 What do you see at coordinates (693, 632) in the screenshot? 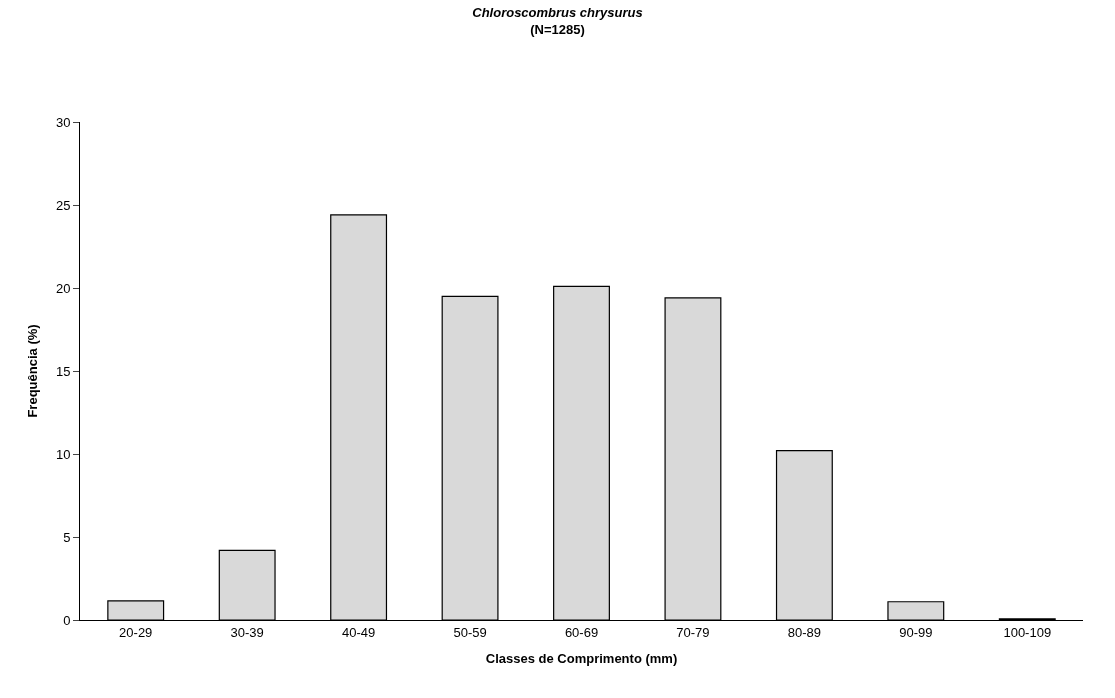
I see `x-tick-label: 70-79` at bounding box center [693, 632].